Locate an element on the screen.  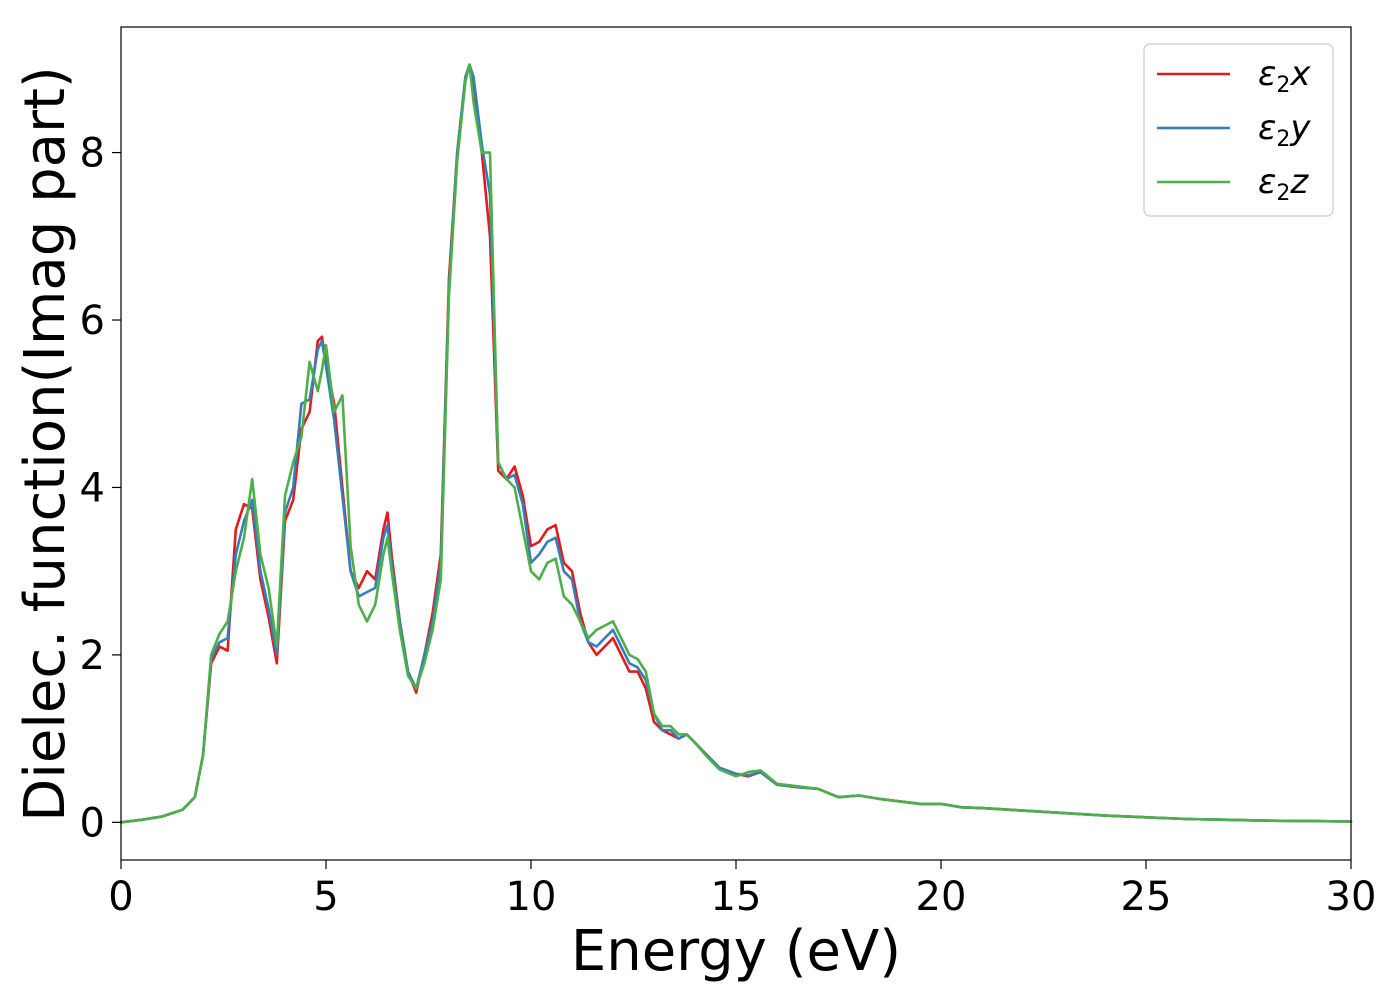
x-axis-ticks: 0 5 10 15 20 25 30 is located at coordinates (742, 890).